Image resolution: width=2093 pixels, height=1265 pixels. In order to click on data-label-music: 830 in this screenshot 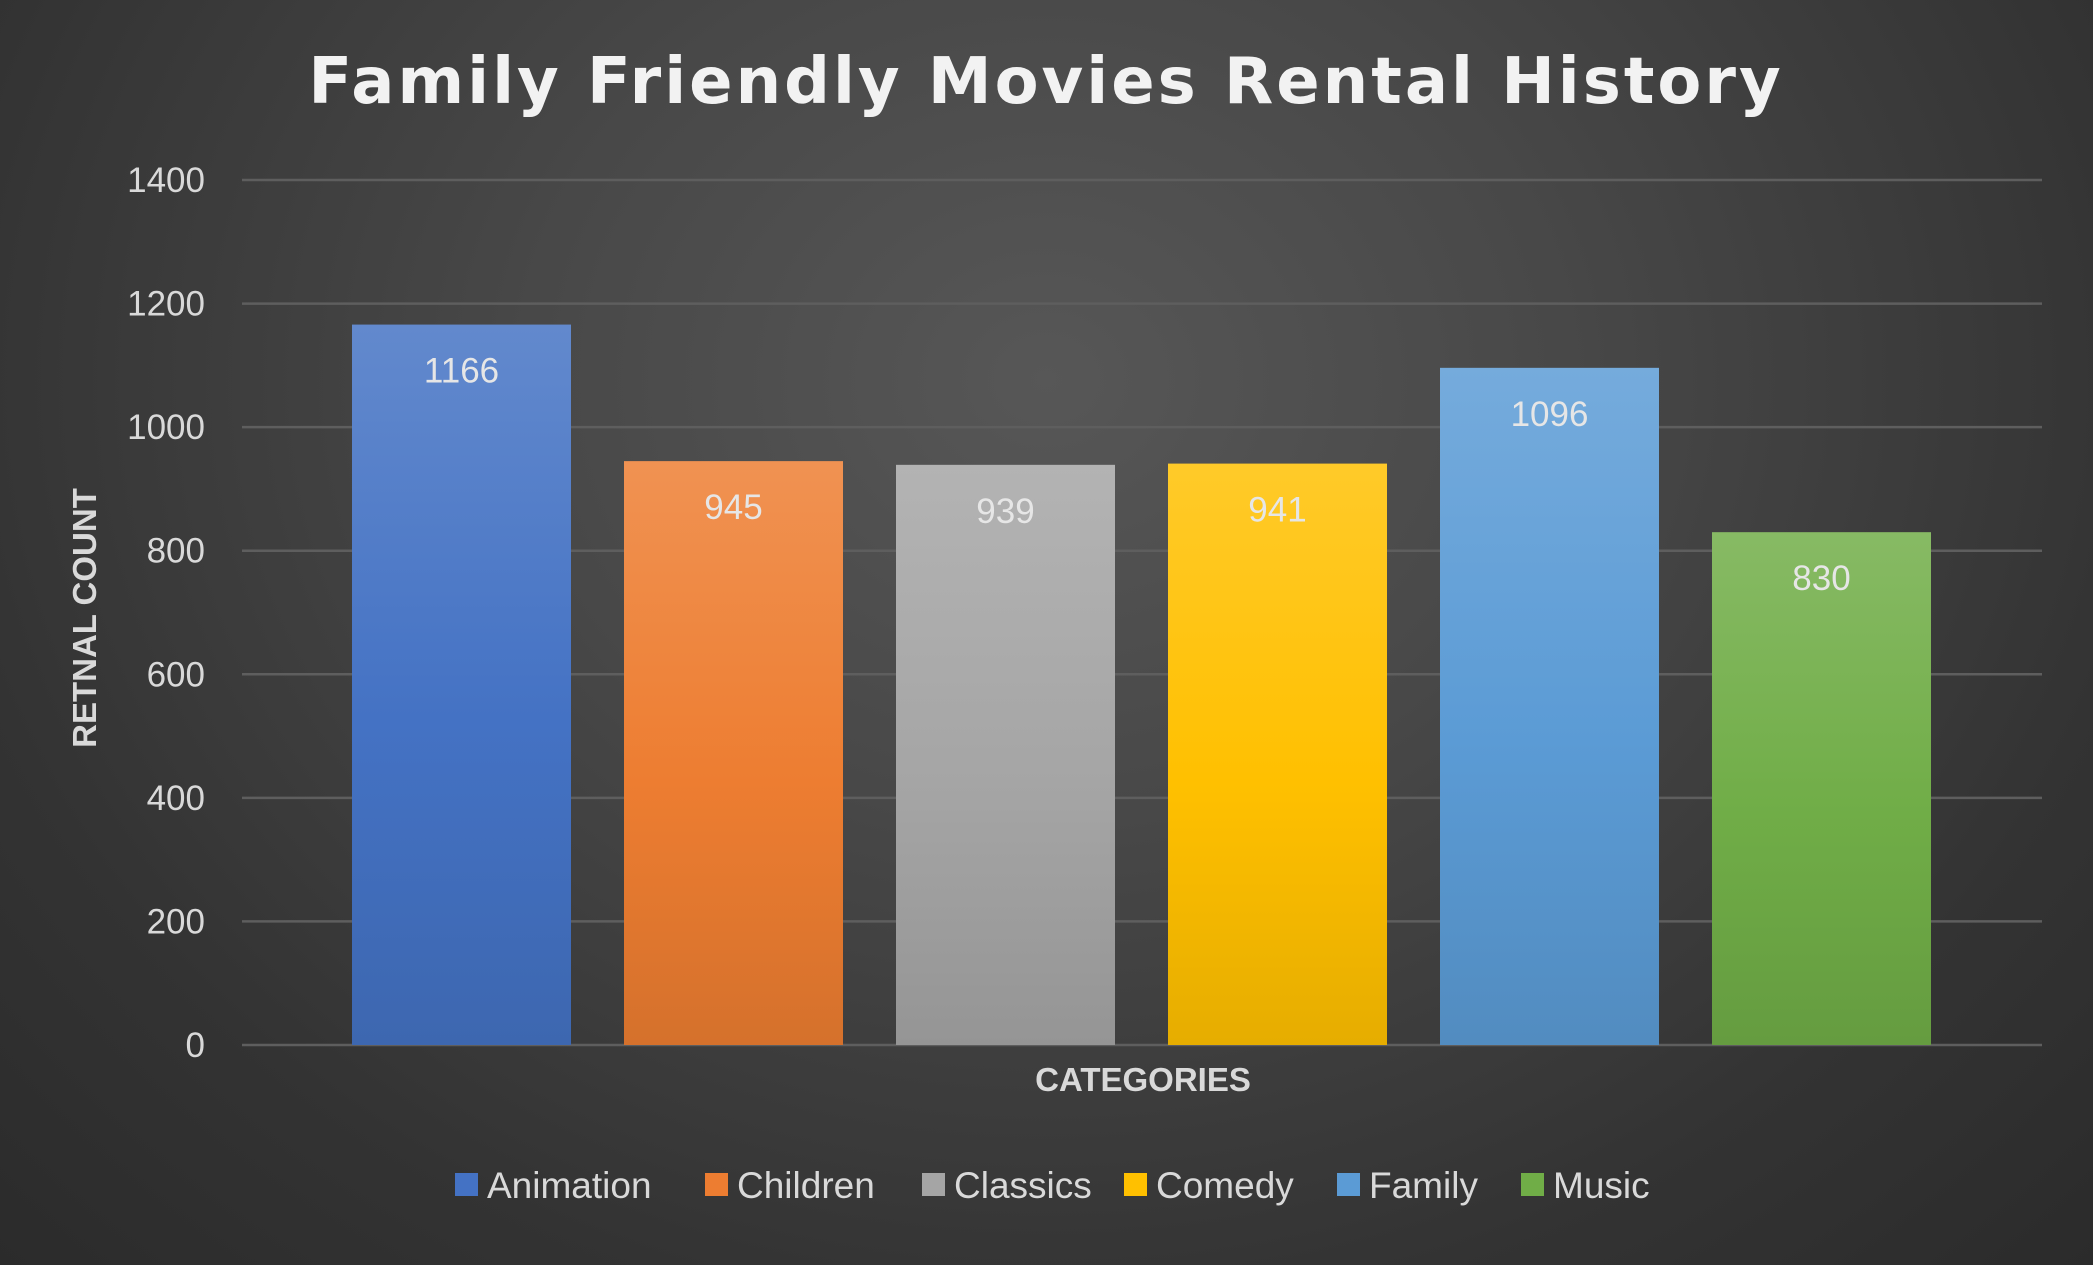, I will do `click(1821, 578)`.